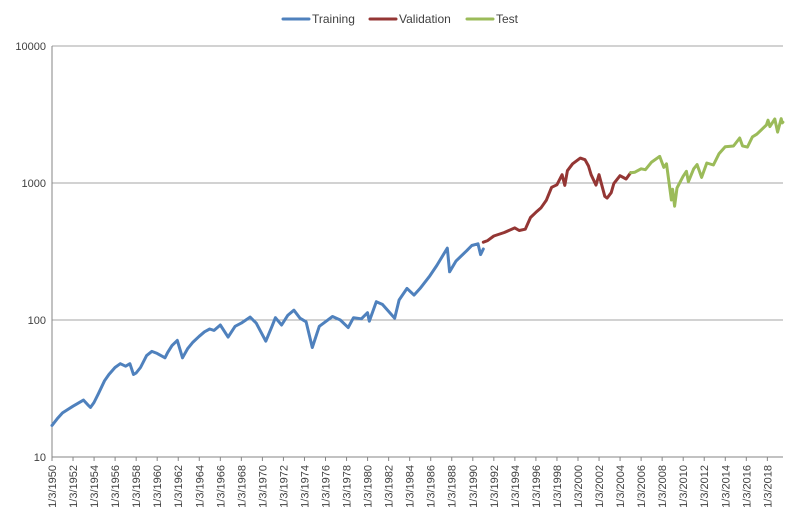 This screenshot has height=525, width=796. What do you see at coordinates (327, 486) in the screenshot?
I see `x-tick-label: 1/3/1976` at bounding box center [327, 486].